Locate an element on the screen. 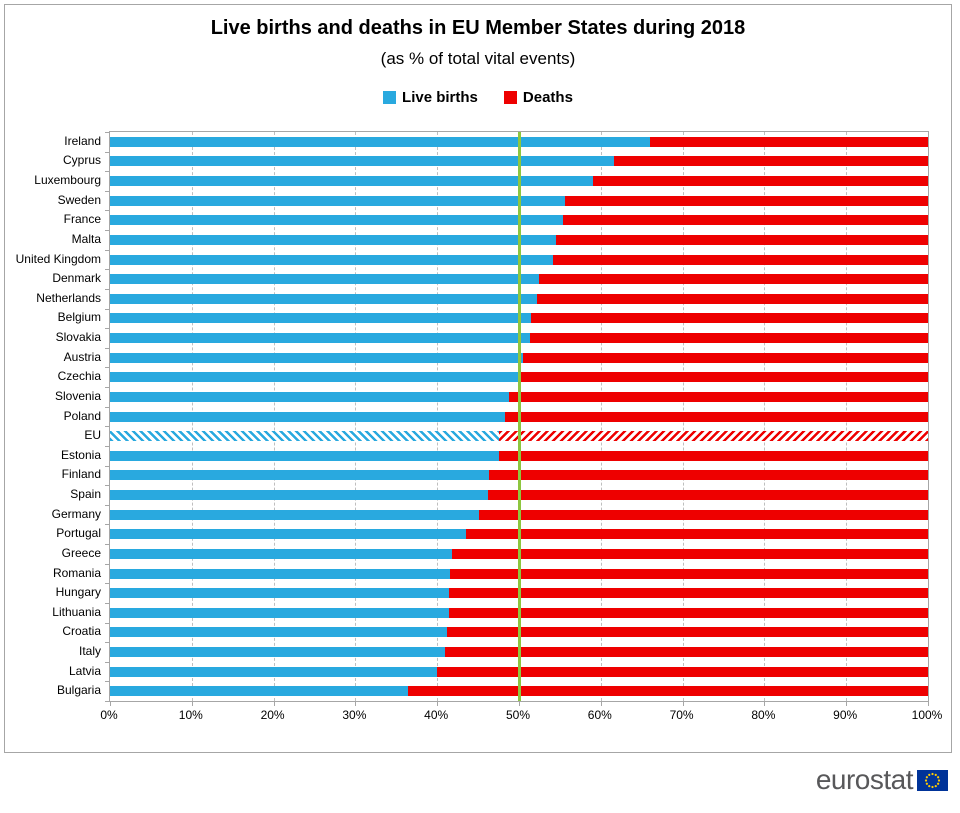 The height and width of the screenshot is (813, 960). eu-flag-icon is located at coordinates (932, 780).